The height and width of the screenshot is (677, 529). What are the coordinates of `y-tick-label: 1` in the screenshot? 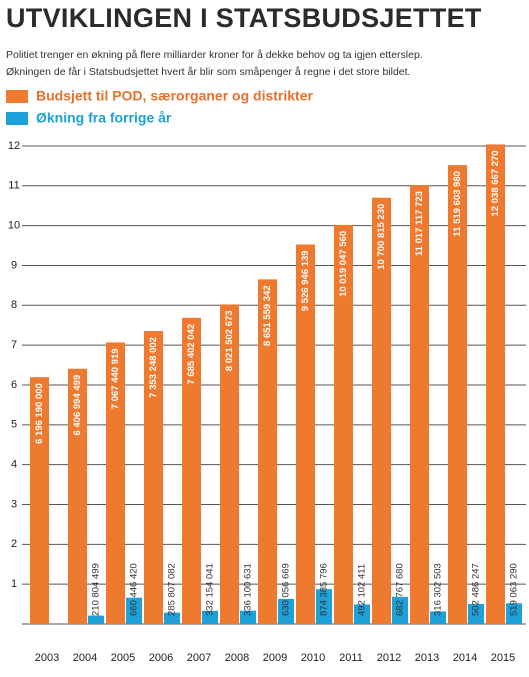 It's located at (14, 584).